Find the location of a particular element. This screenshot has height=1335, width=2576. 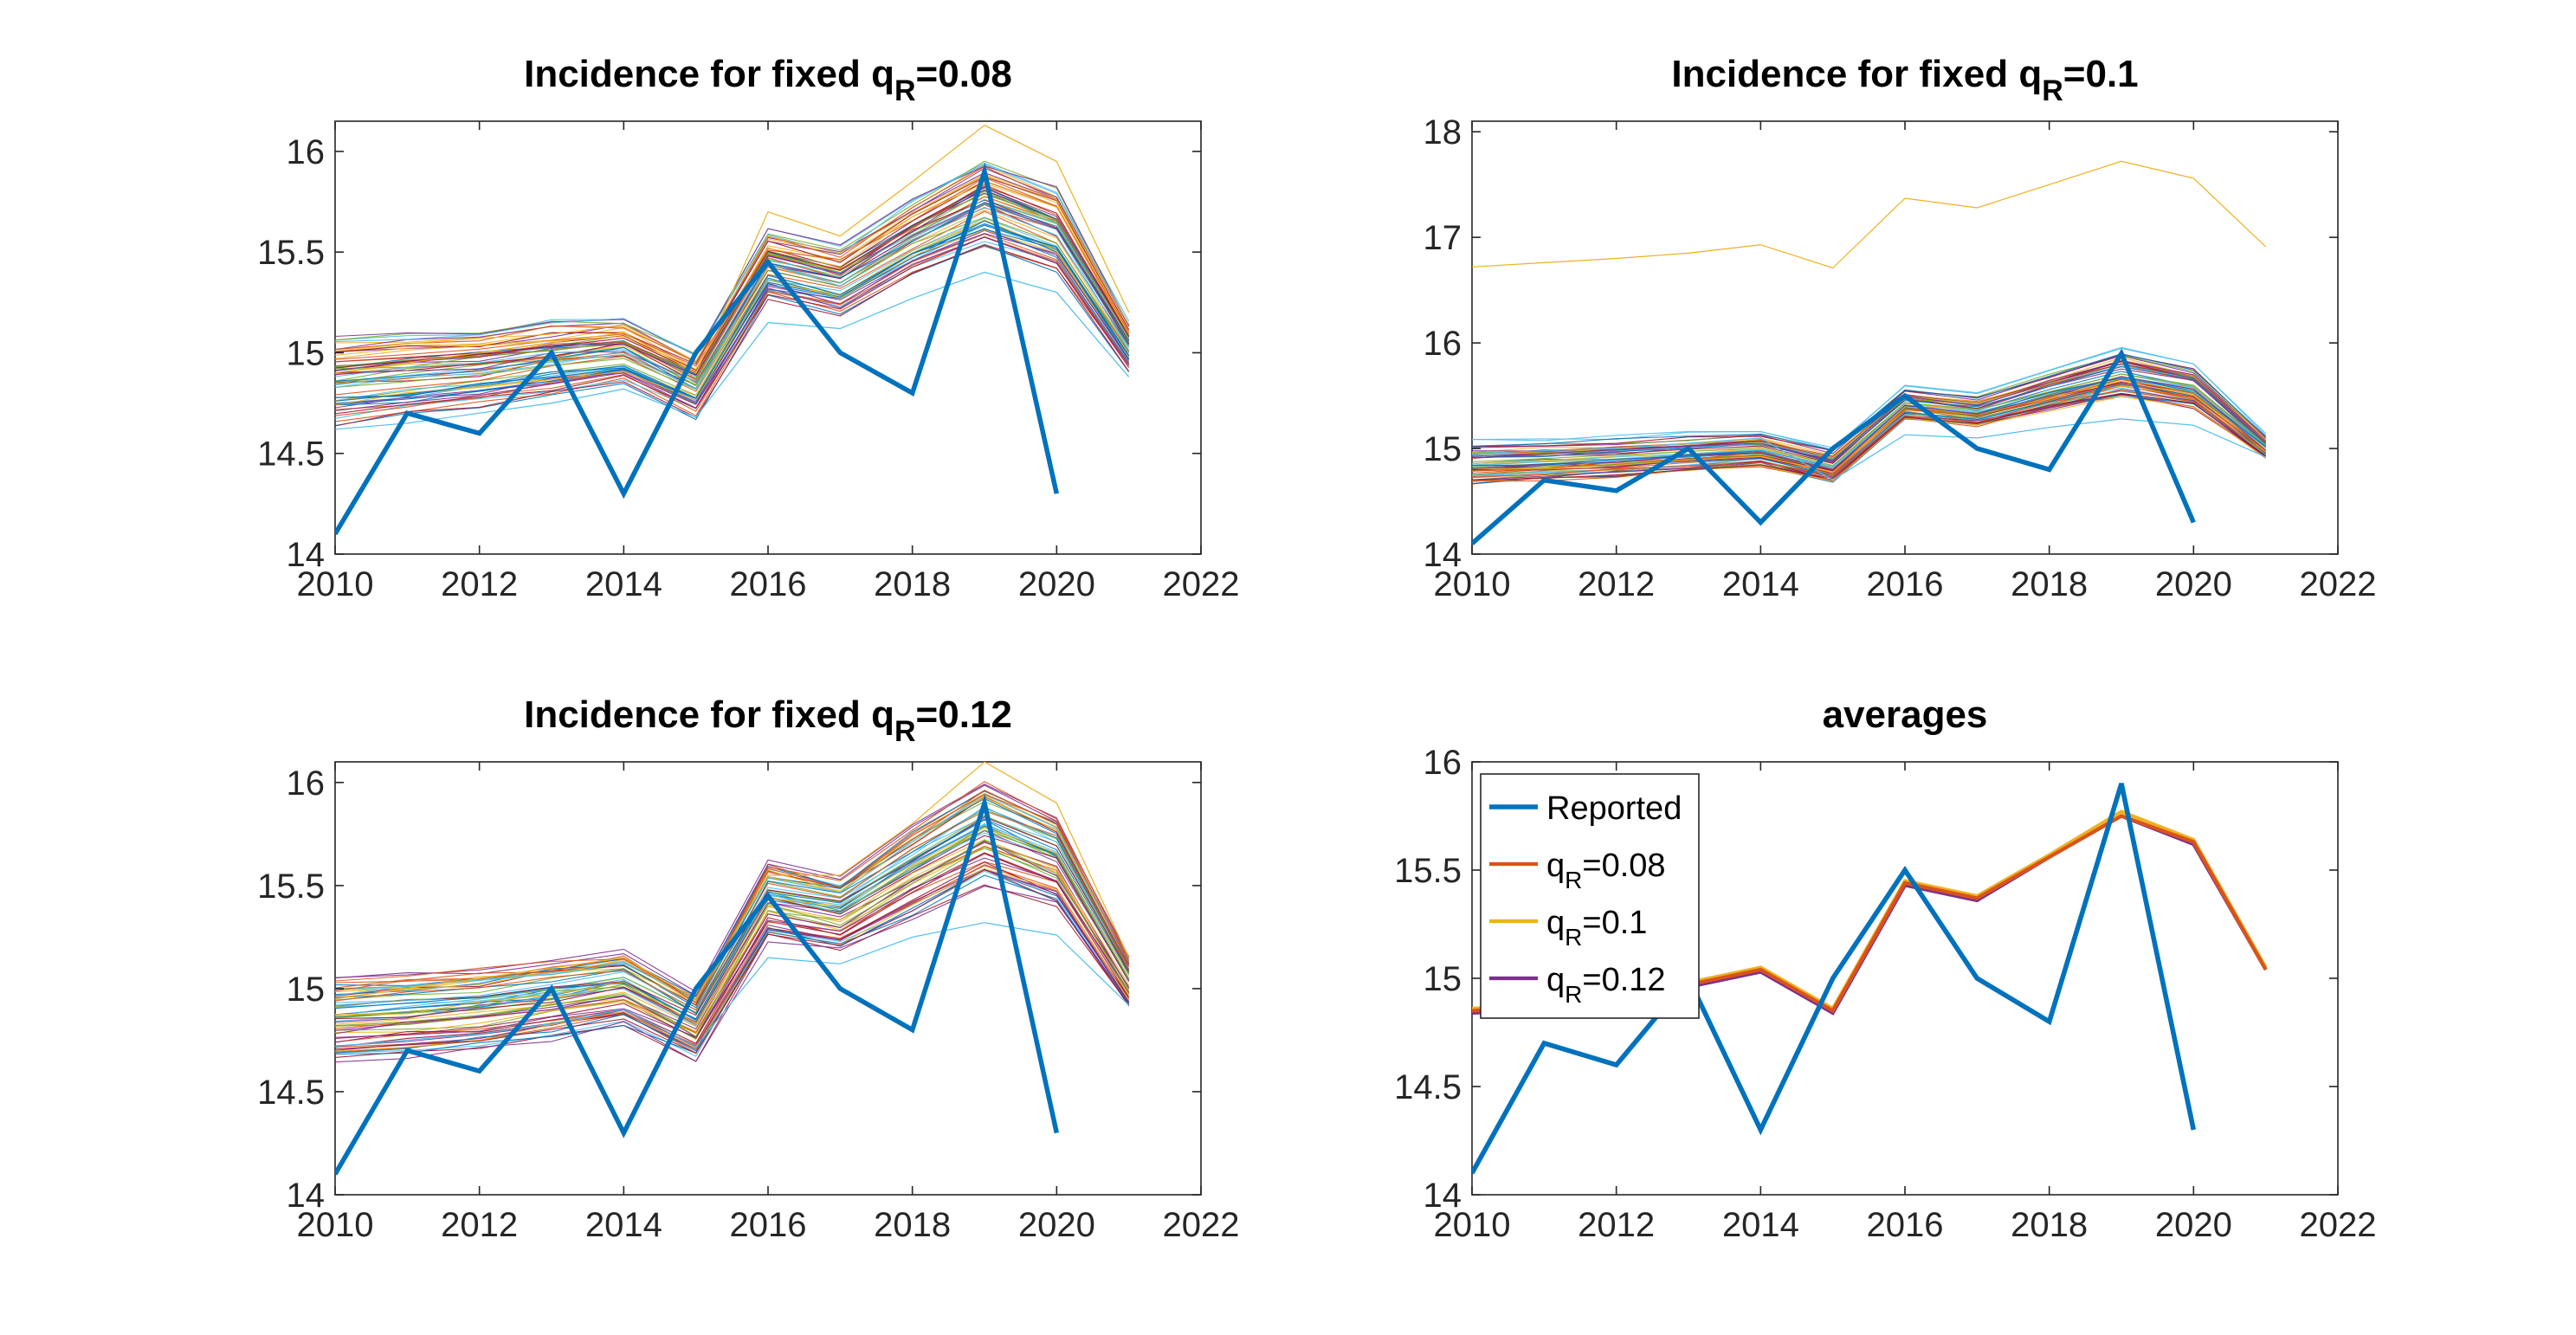

chart-title: Incidence for fixed qR=0.12 is located at coordinates (768, 721).